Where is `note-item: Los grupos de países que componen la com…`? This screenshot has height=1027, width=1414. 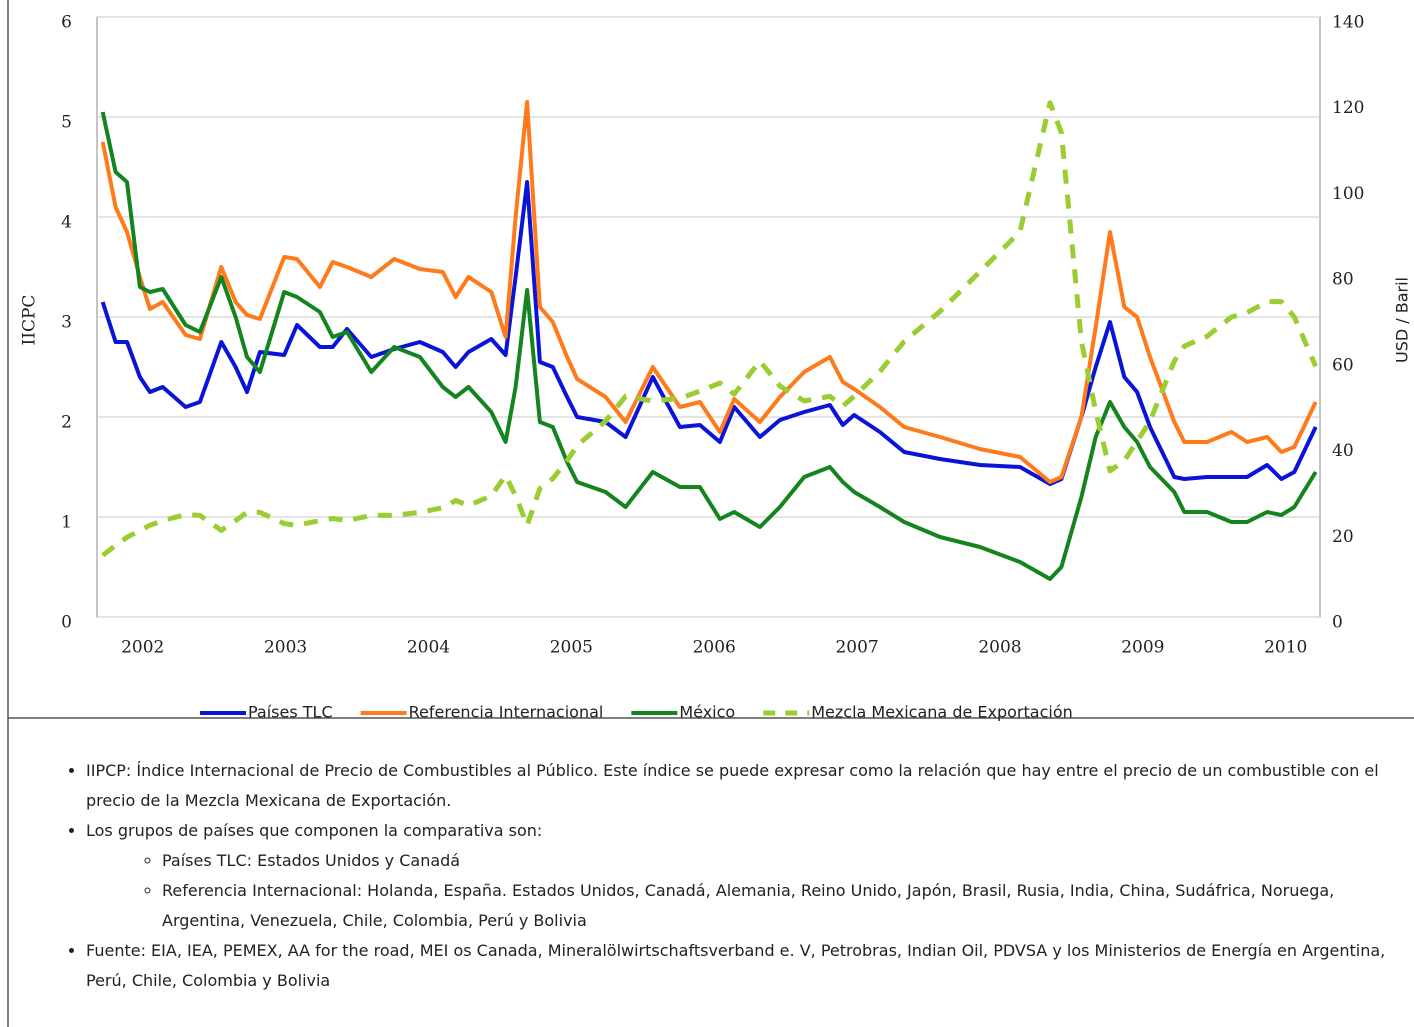
note-item: Los grupos de países que componen la com… is located at coordinates (748, 876).